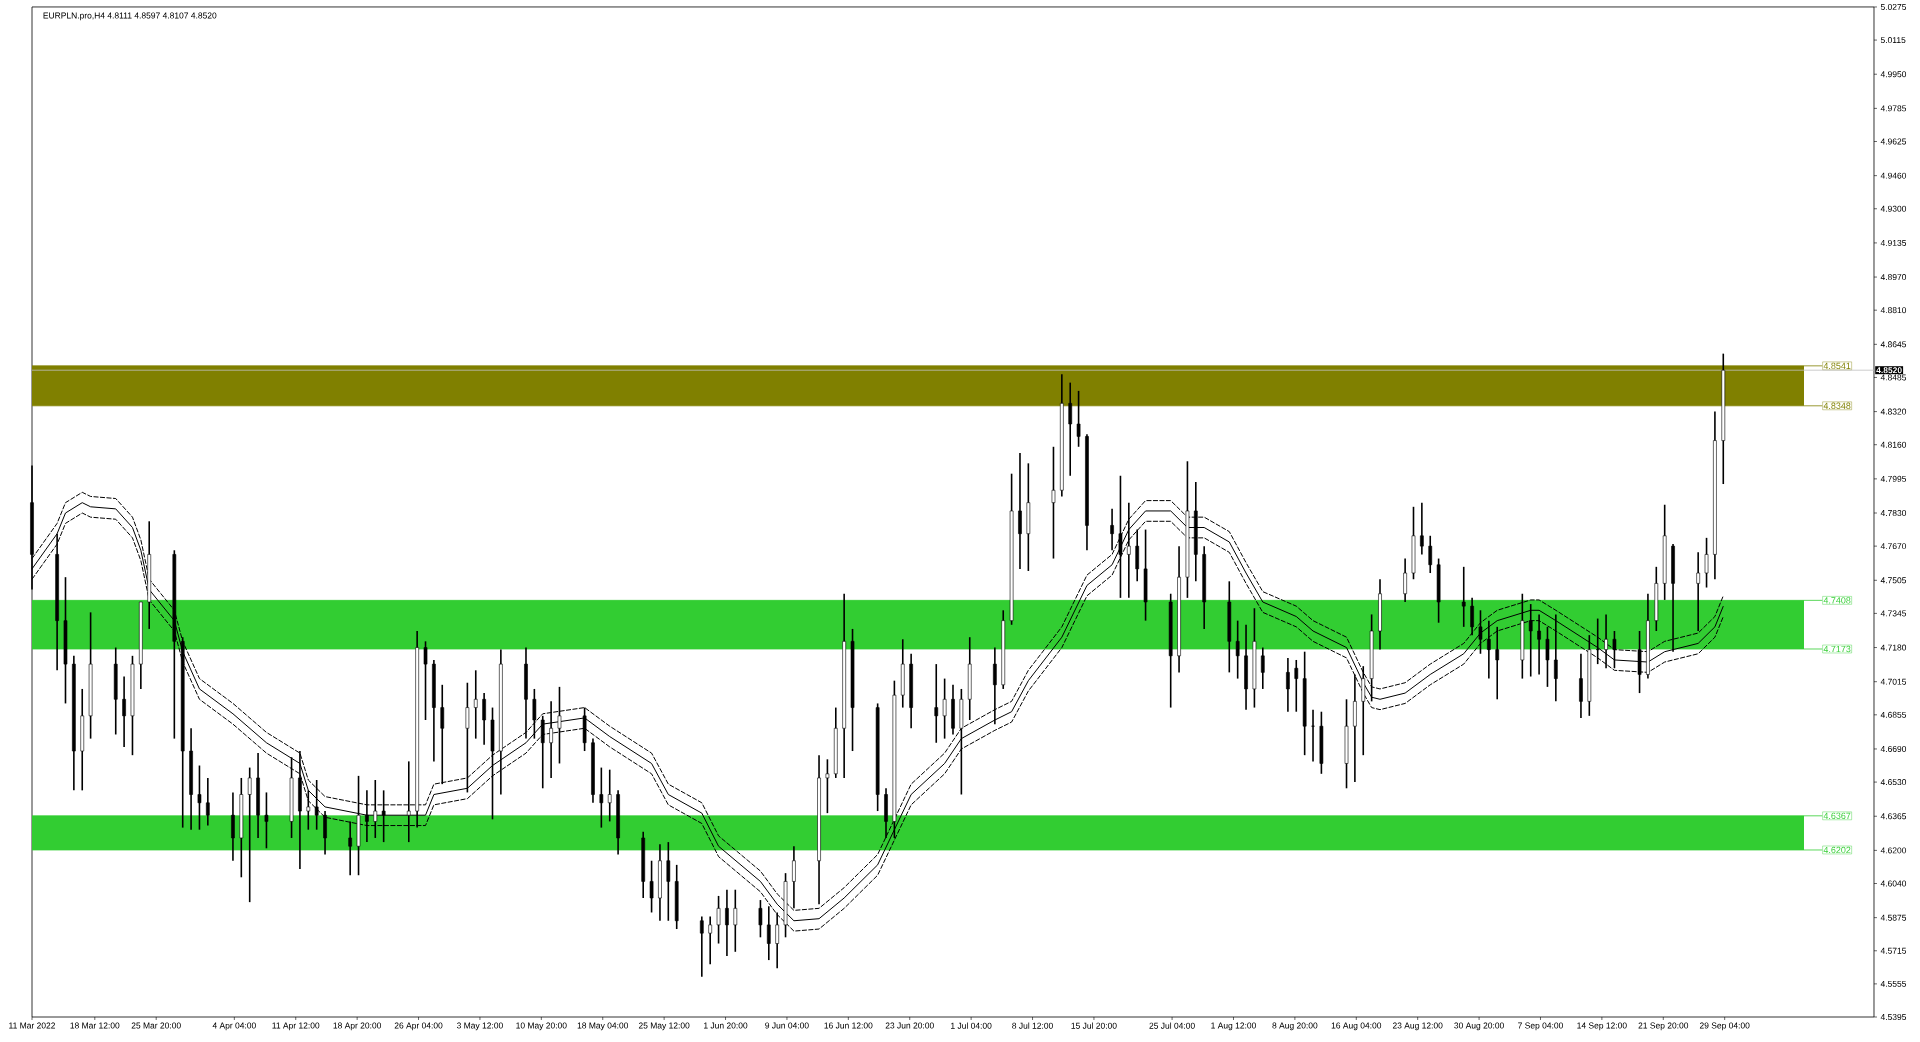 Image resolution: width=1920 pixels, height=1042 pixels. Describe the element at coordinates (909, 1025) in the screenshot. I see `x-tick-label: 23 Jun 20:00` at that location.